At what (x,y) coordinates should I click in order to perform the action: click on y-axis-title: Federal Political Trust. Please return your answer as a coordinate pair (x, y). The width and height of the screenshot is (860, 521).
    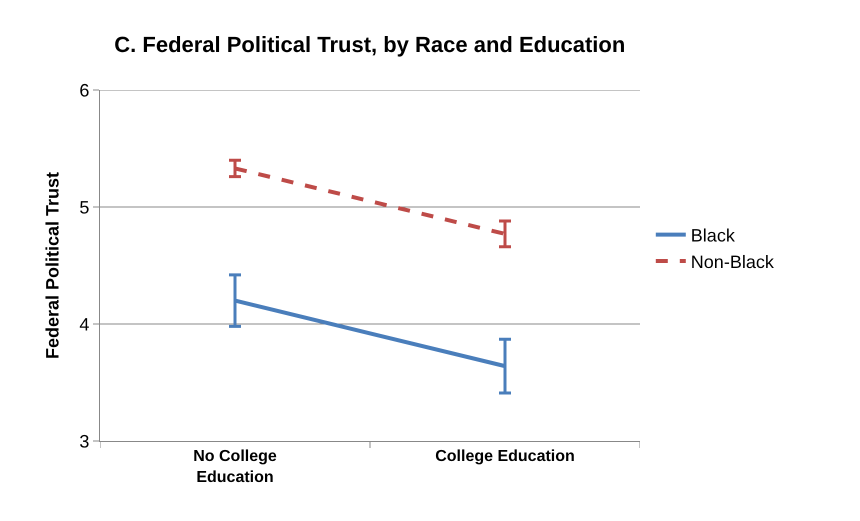
    Looking at the image, I should click on (52, 266).